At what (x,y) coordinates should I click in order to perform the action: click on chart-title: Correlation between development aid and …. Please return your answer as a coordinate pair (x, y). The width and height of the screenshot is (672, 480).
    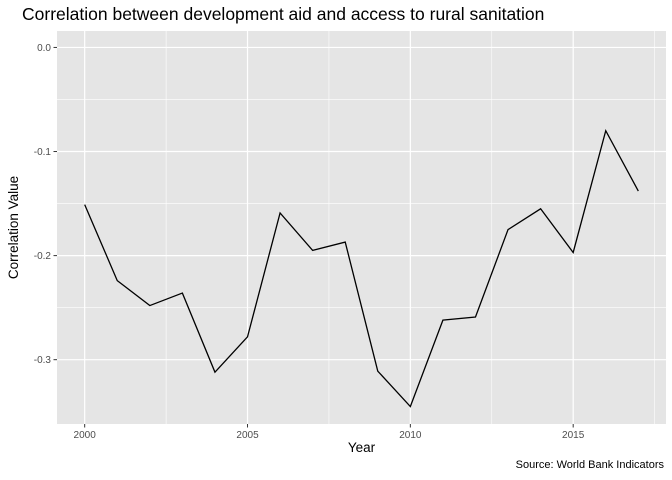
    Looking at the image, I should click on (283, 14).